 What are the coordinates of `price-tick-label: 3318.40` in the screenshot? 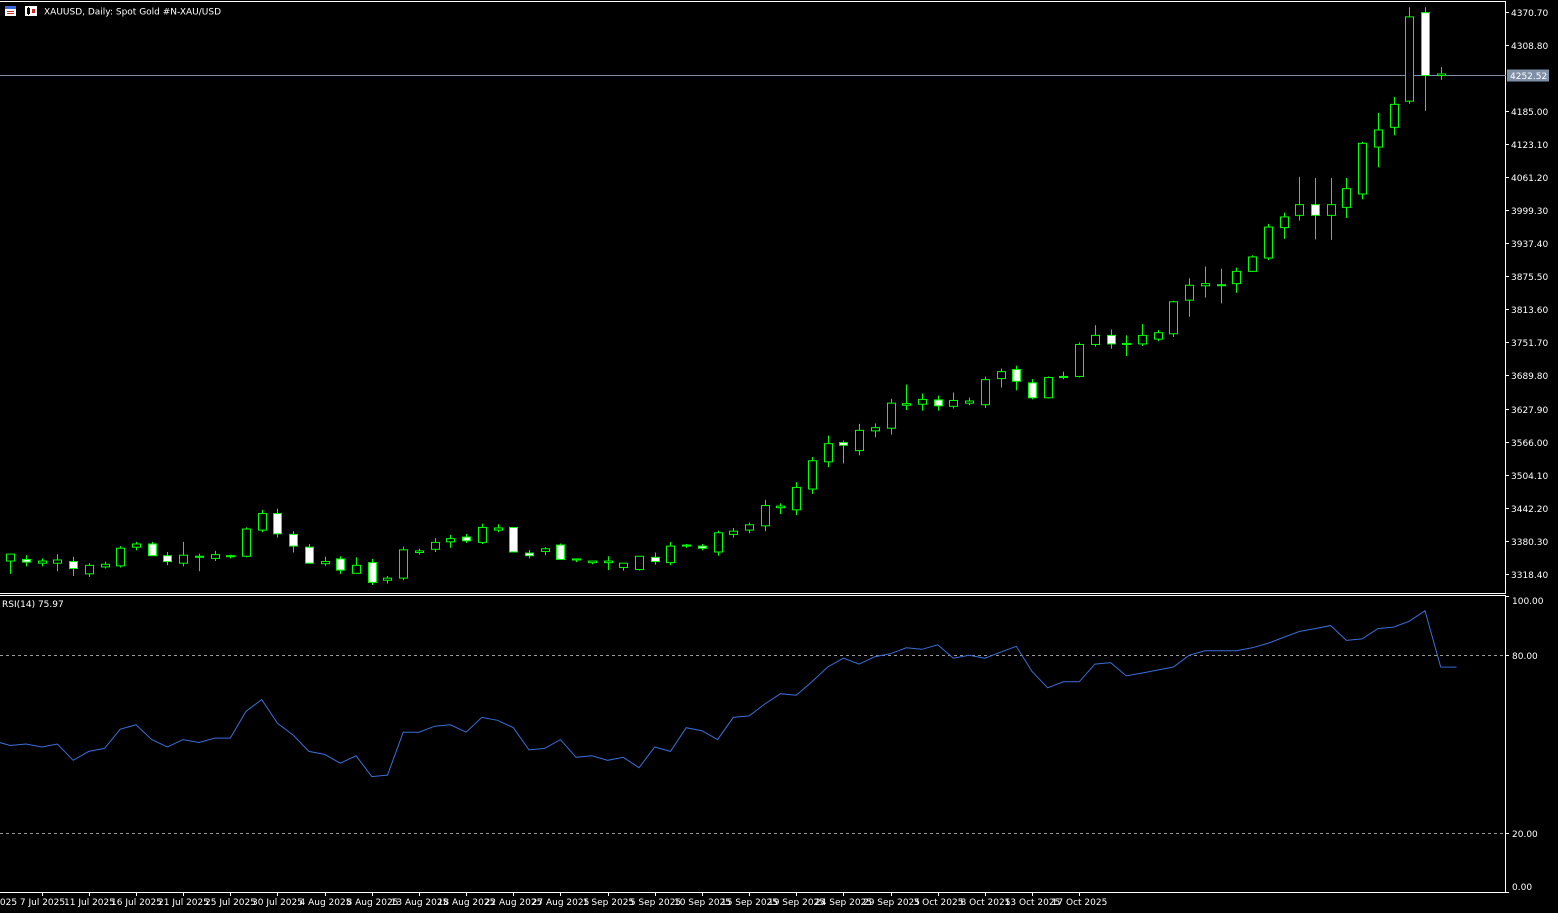 It's located at (1529, 576).